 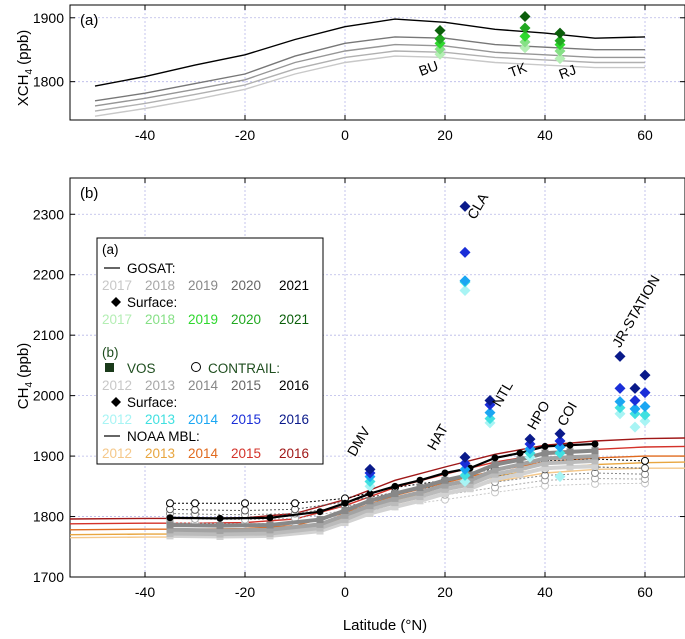 What do you see at coordinates (370, 469) in the screenshot?
I see `surface-point-dmv` at bounding box center [370, 469].